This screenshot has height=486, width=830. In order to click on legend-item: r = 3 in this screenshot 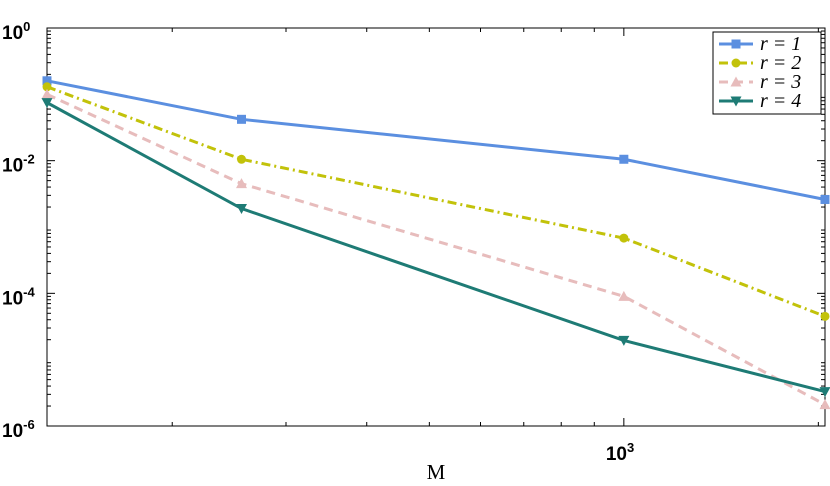, I will do `click(760, 82)`.